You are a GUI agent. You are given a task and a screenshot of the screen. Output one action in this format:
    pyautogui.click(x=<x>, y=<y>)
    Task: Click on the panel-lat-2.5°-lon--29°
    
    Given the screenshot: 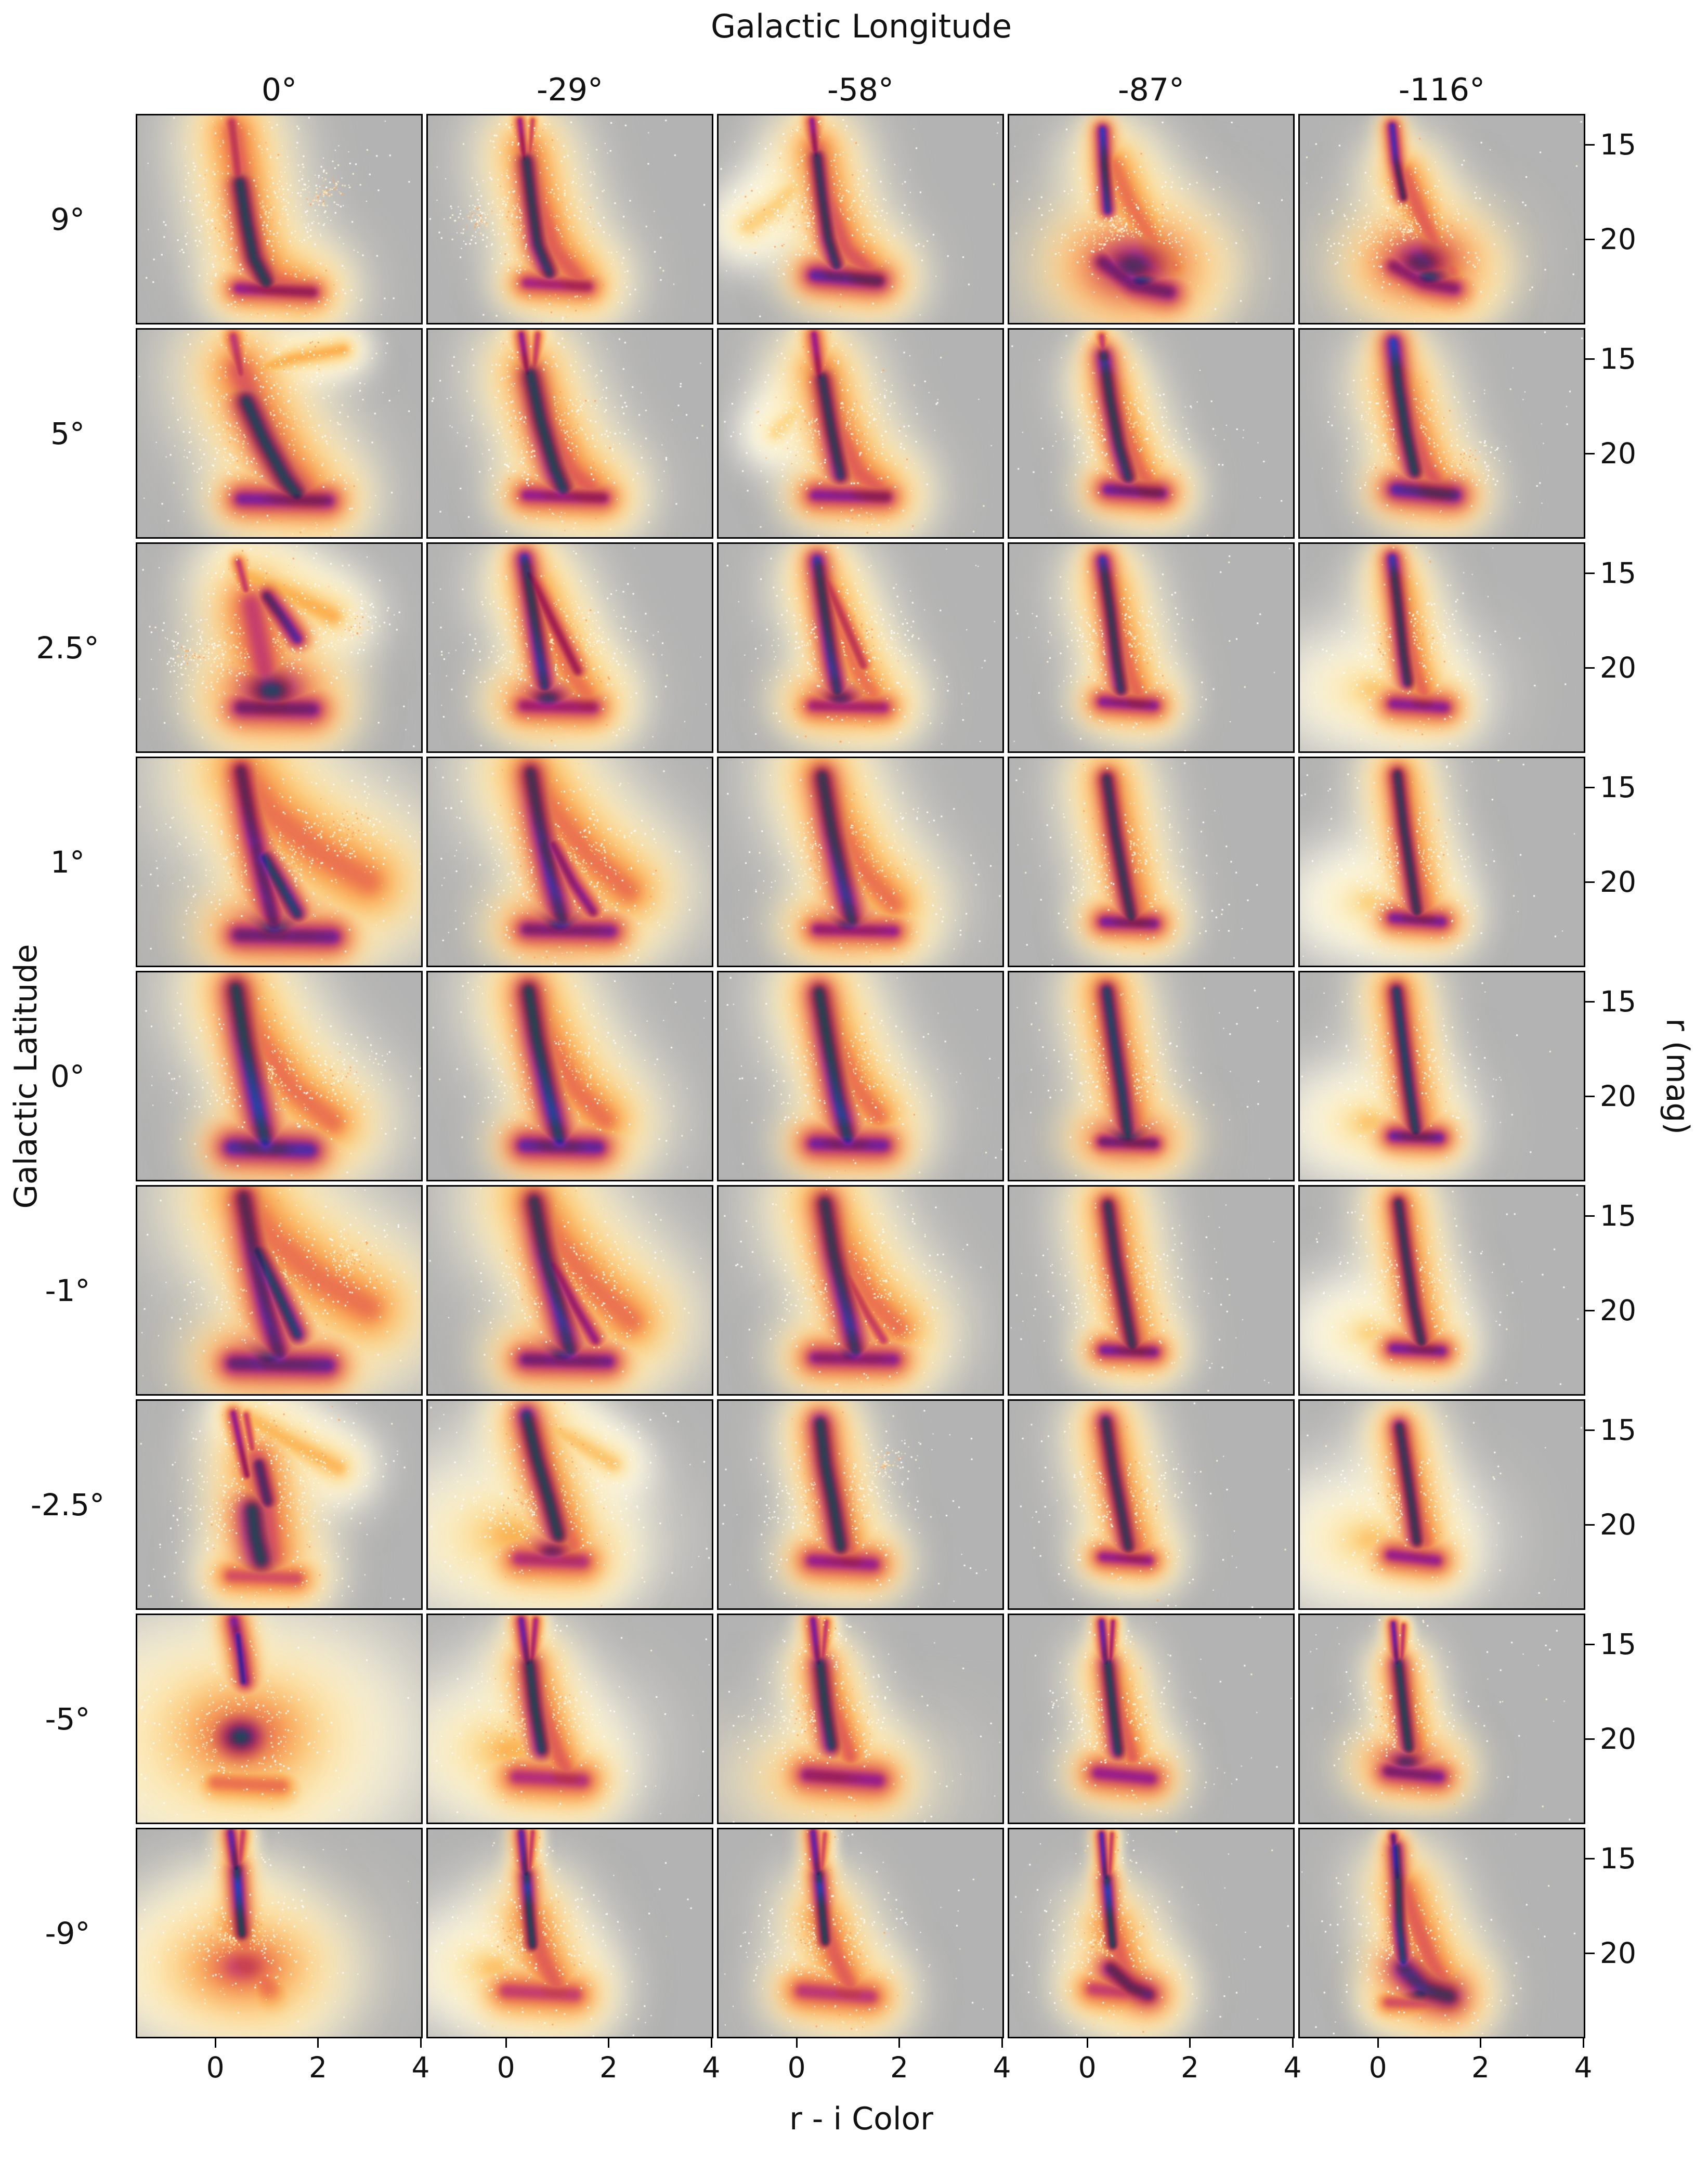 What is the action you would take?
    pyautogui.click(x=569, y=647)
    